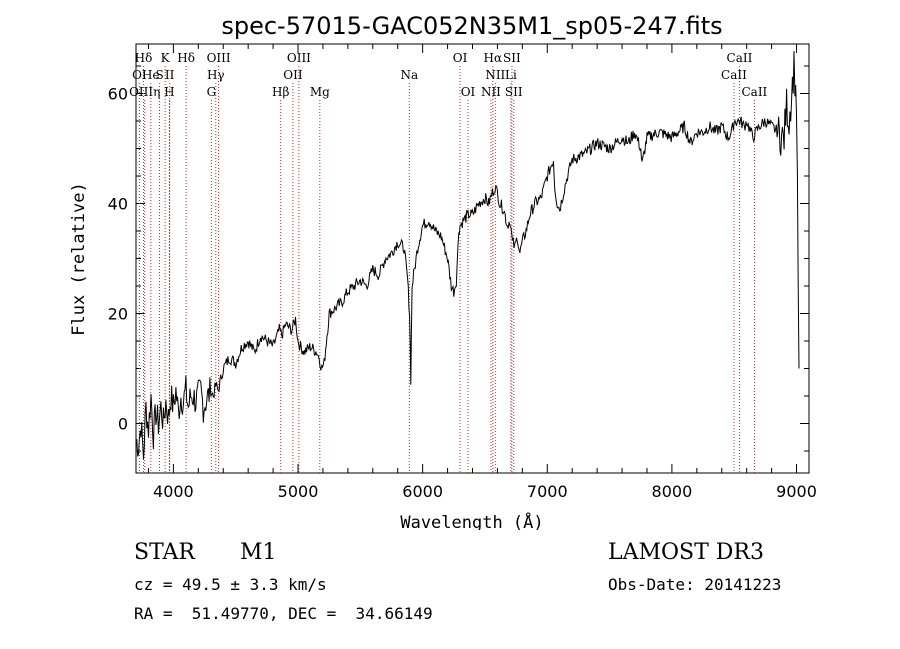 This screenshot has width=900, height=649. Describe the element at coordinates (118, 314) in the screenshot. I see `y-tick-label: 20` at that location.